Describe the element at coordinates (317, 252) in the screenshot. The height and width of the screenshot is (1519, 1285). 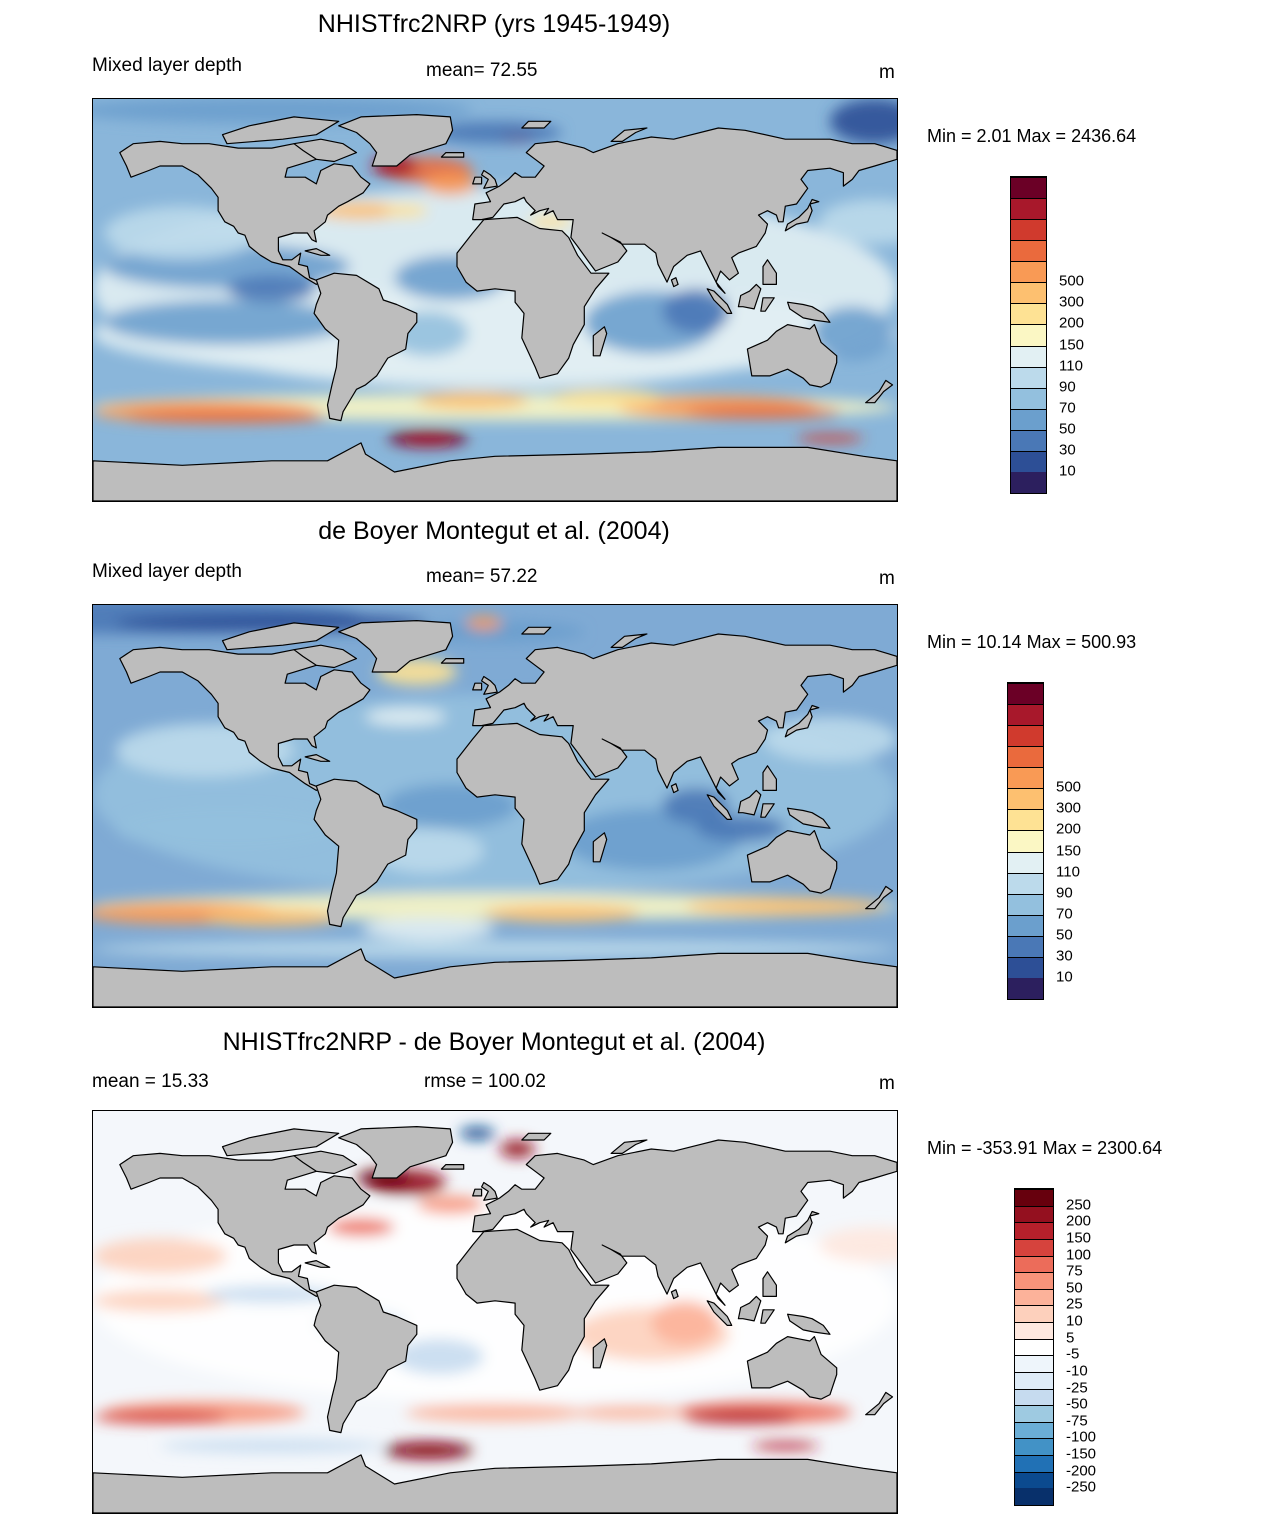
I see `landmass-cuba` at that location.